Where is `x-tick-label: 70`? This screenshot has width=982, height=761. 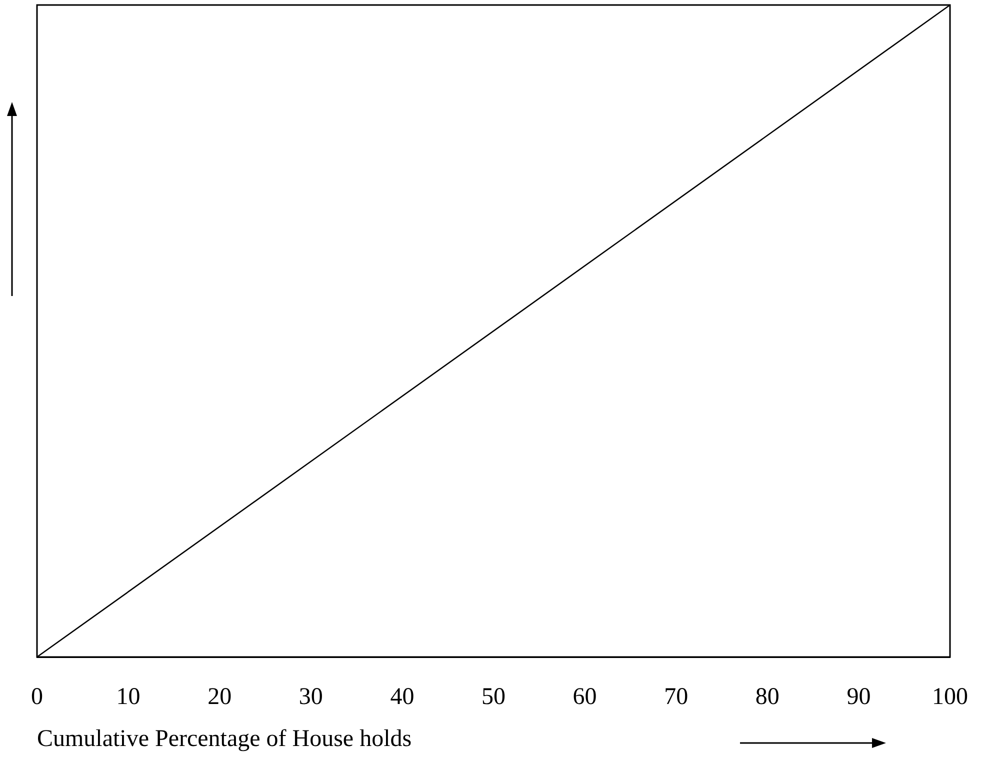 x-tick-label: 70 is located at coordinates (676, 697).